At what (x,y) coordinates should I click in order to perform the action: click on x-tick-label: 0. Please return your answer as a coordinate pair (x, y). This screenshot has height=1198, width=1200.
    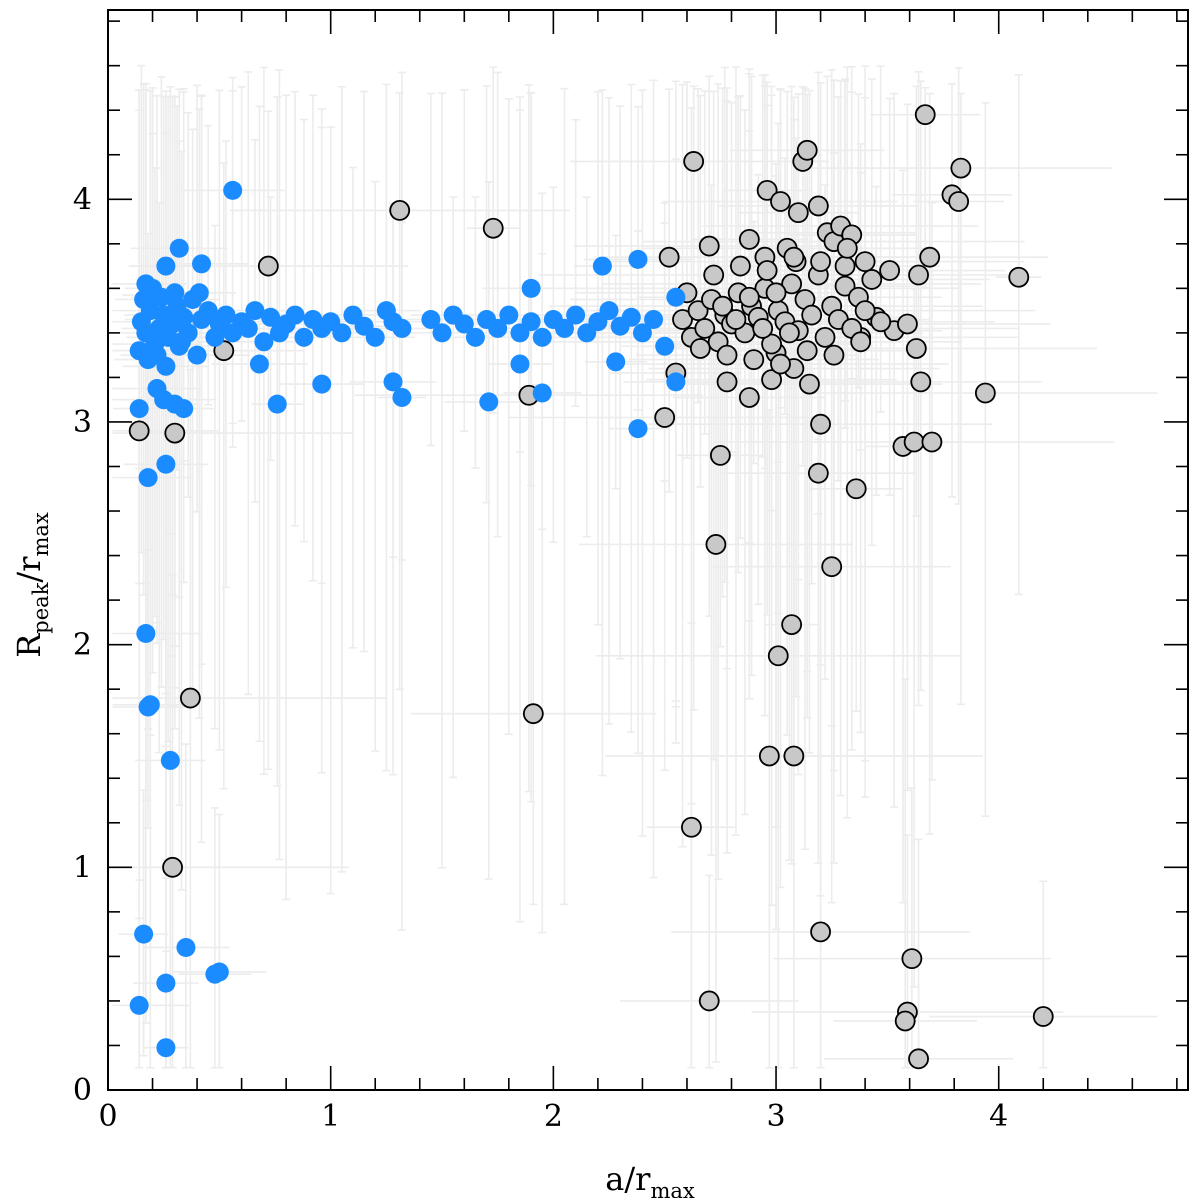
    Looking at the image, I should click on (107, 1116).